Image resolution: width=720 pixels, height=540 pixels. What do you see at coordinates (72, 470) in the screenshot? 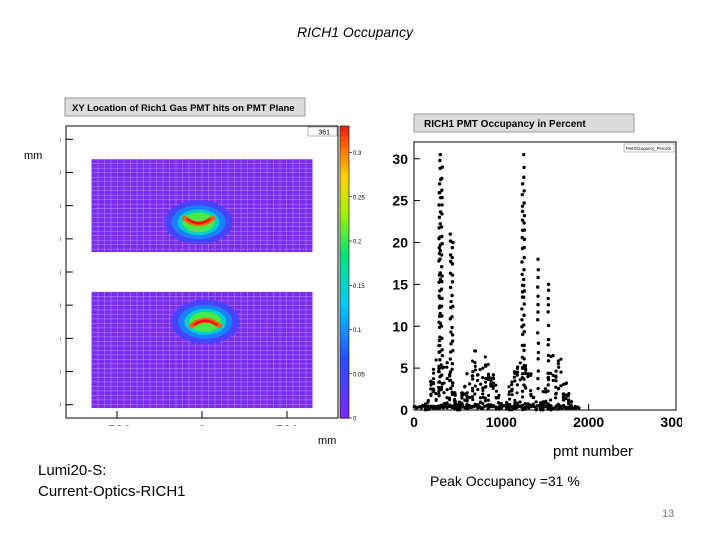
I see `lumi-label-line1: Lumi20-S:` at bounding box center [72, 470].